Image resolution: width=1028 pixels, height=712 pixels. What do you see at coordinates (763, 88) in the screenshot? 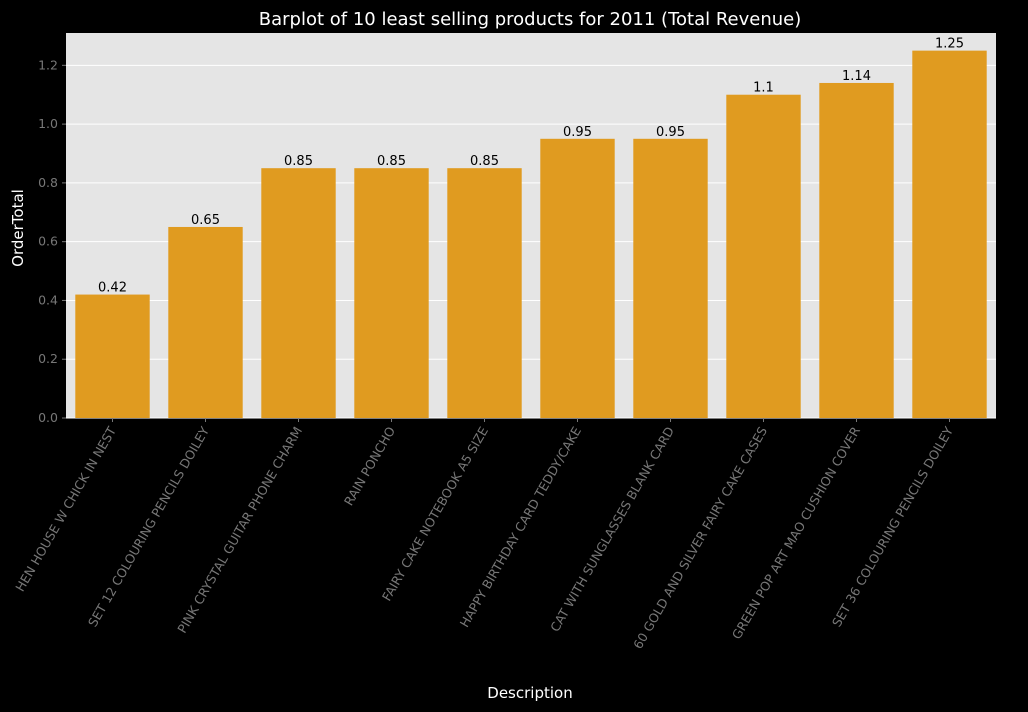
I see `data-label: 1.1` at bounding box center [763, 88].